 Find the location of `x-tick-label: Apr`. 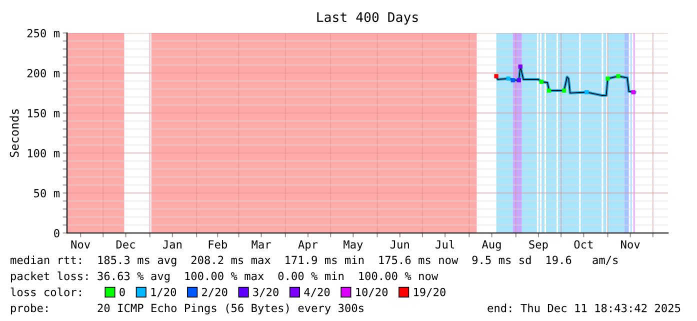

x-tick-label: Apr is located at coordinates (308, 245).